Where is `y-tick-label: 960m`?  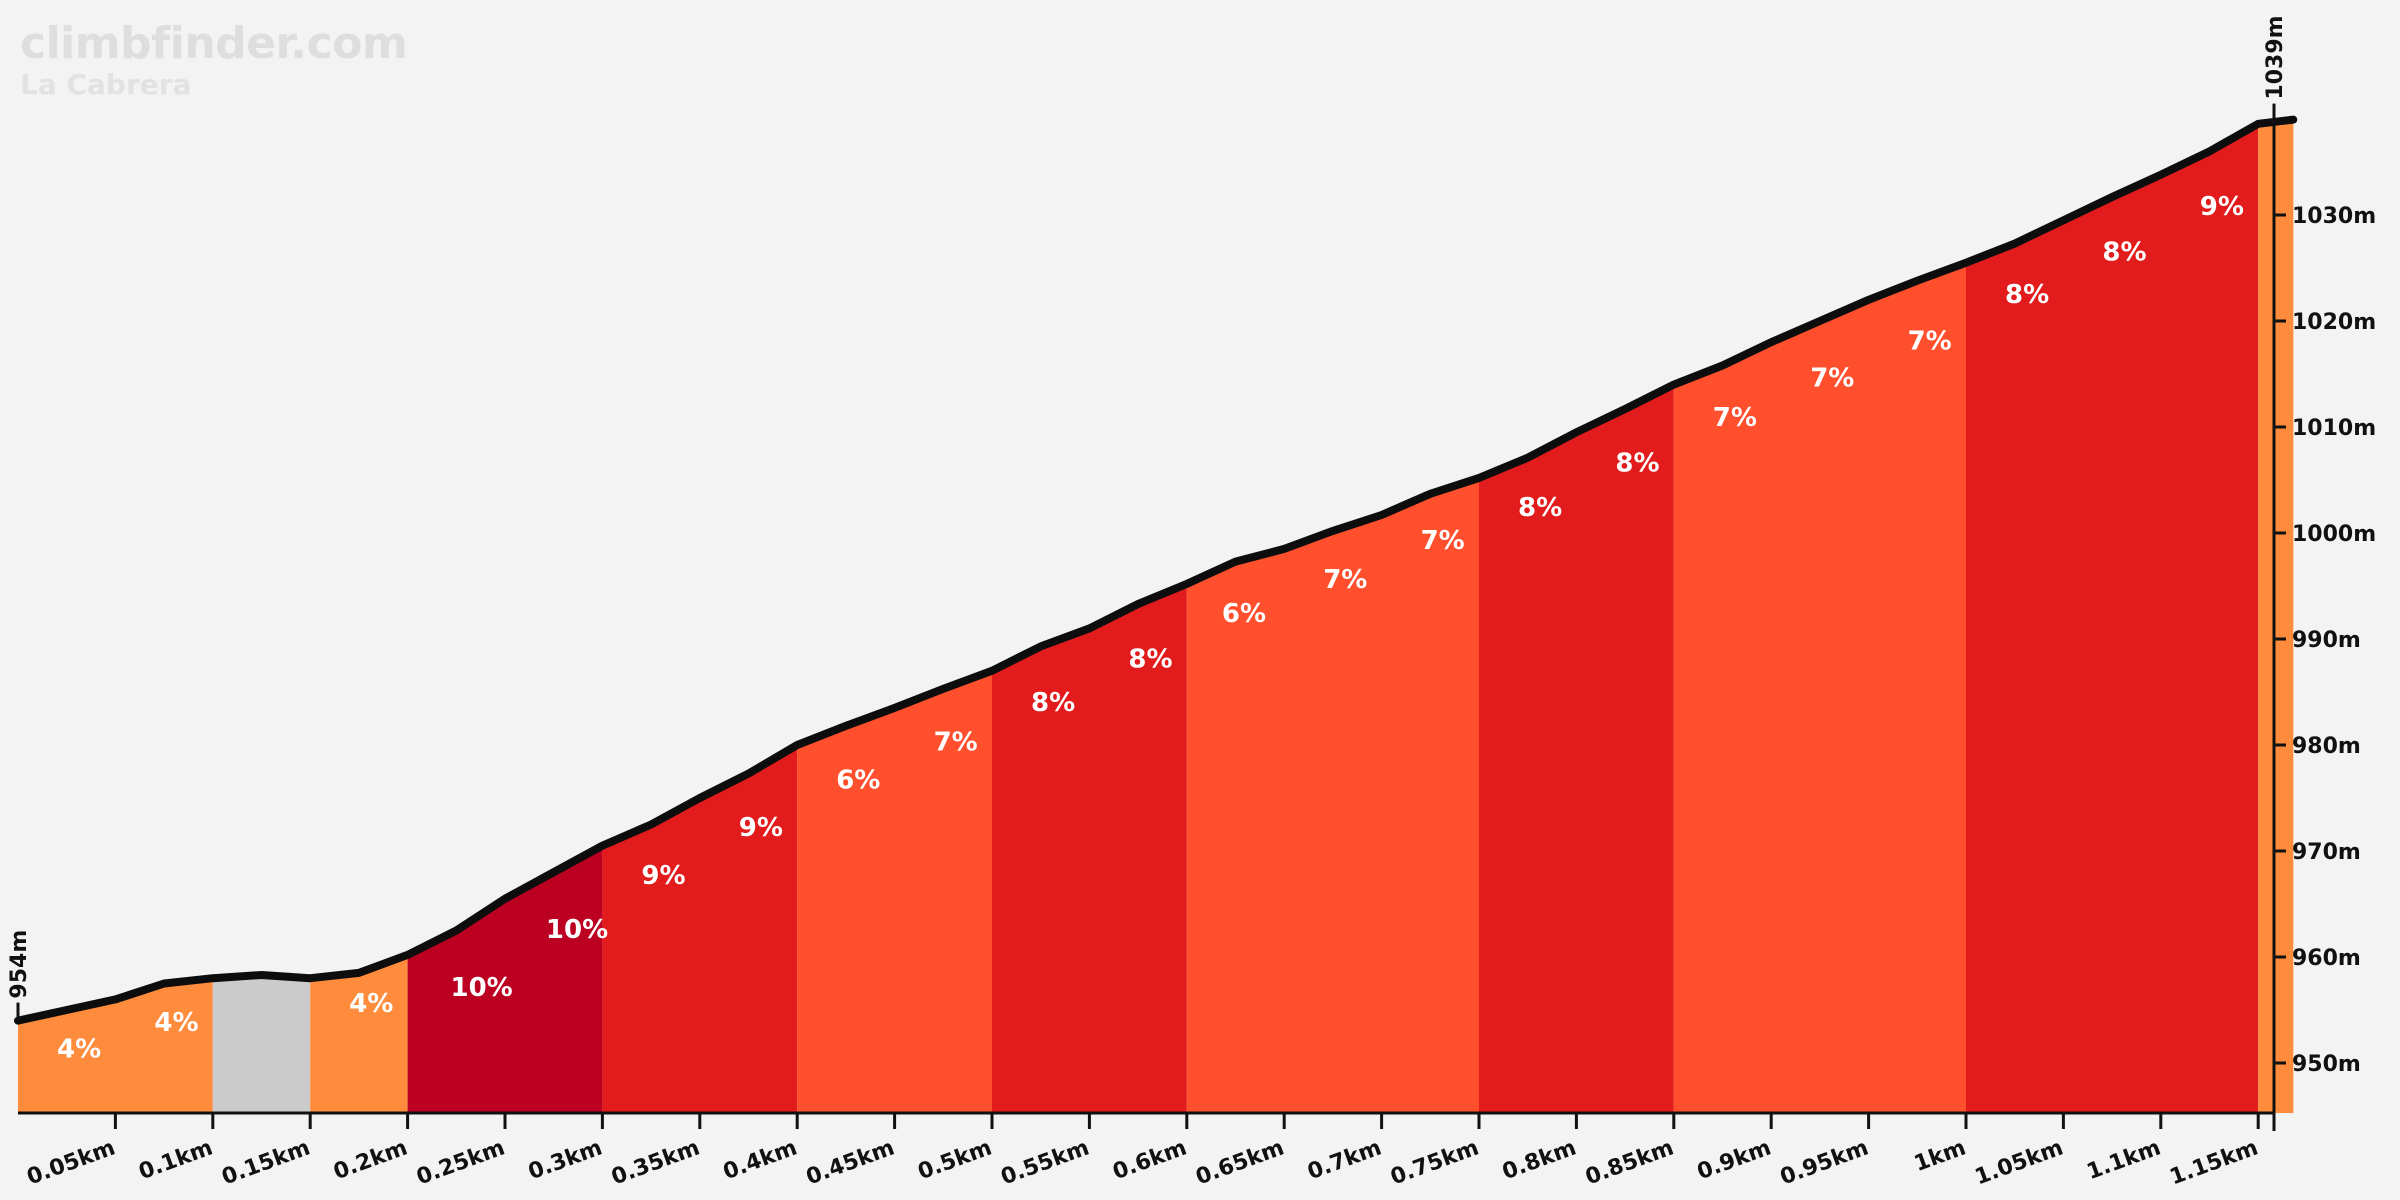 y-tick-label: 960m is located at coordinates (2326, 958).